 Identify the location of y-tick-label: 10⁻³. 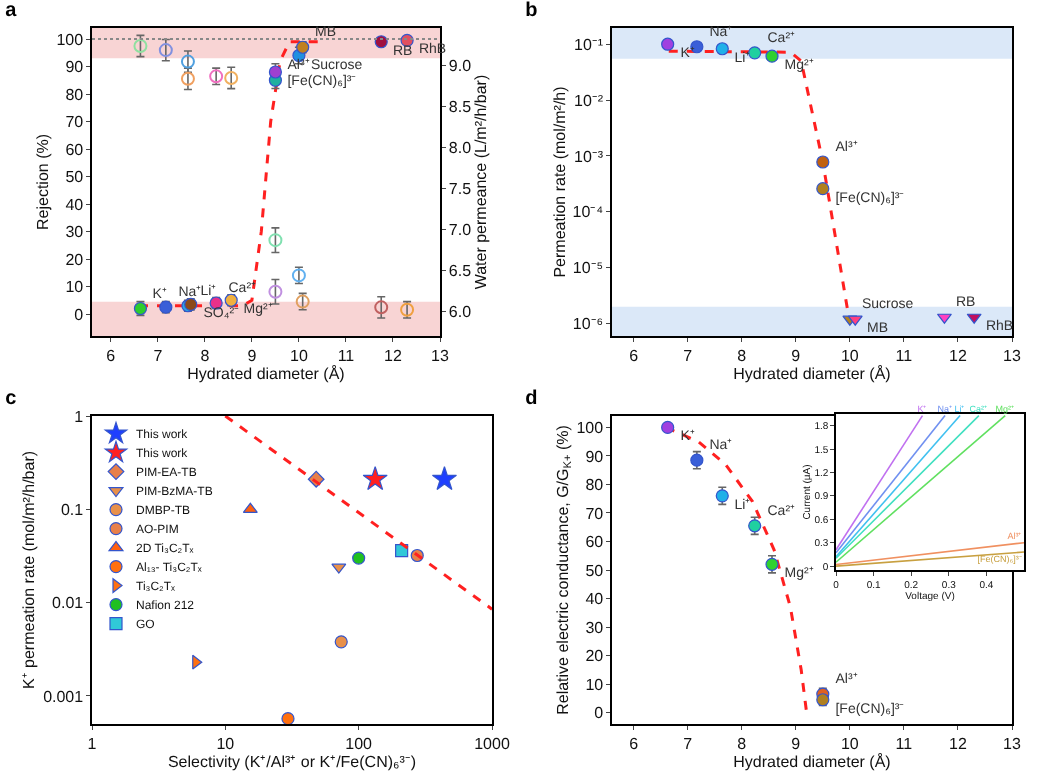
(589, 156).